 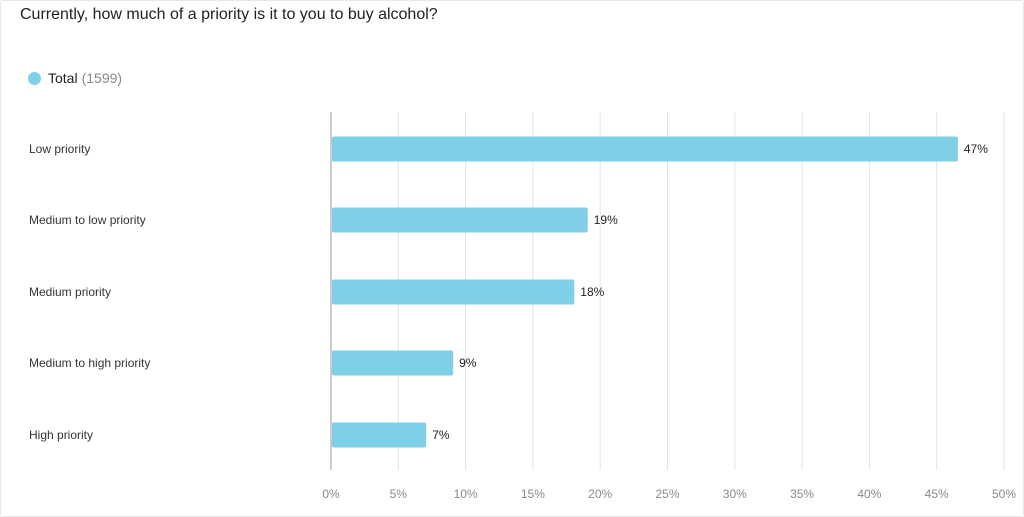 I want to click on x-tick-label: 25%, so click(x=667, y=494).